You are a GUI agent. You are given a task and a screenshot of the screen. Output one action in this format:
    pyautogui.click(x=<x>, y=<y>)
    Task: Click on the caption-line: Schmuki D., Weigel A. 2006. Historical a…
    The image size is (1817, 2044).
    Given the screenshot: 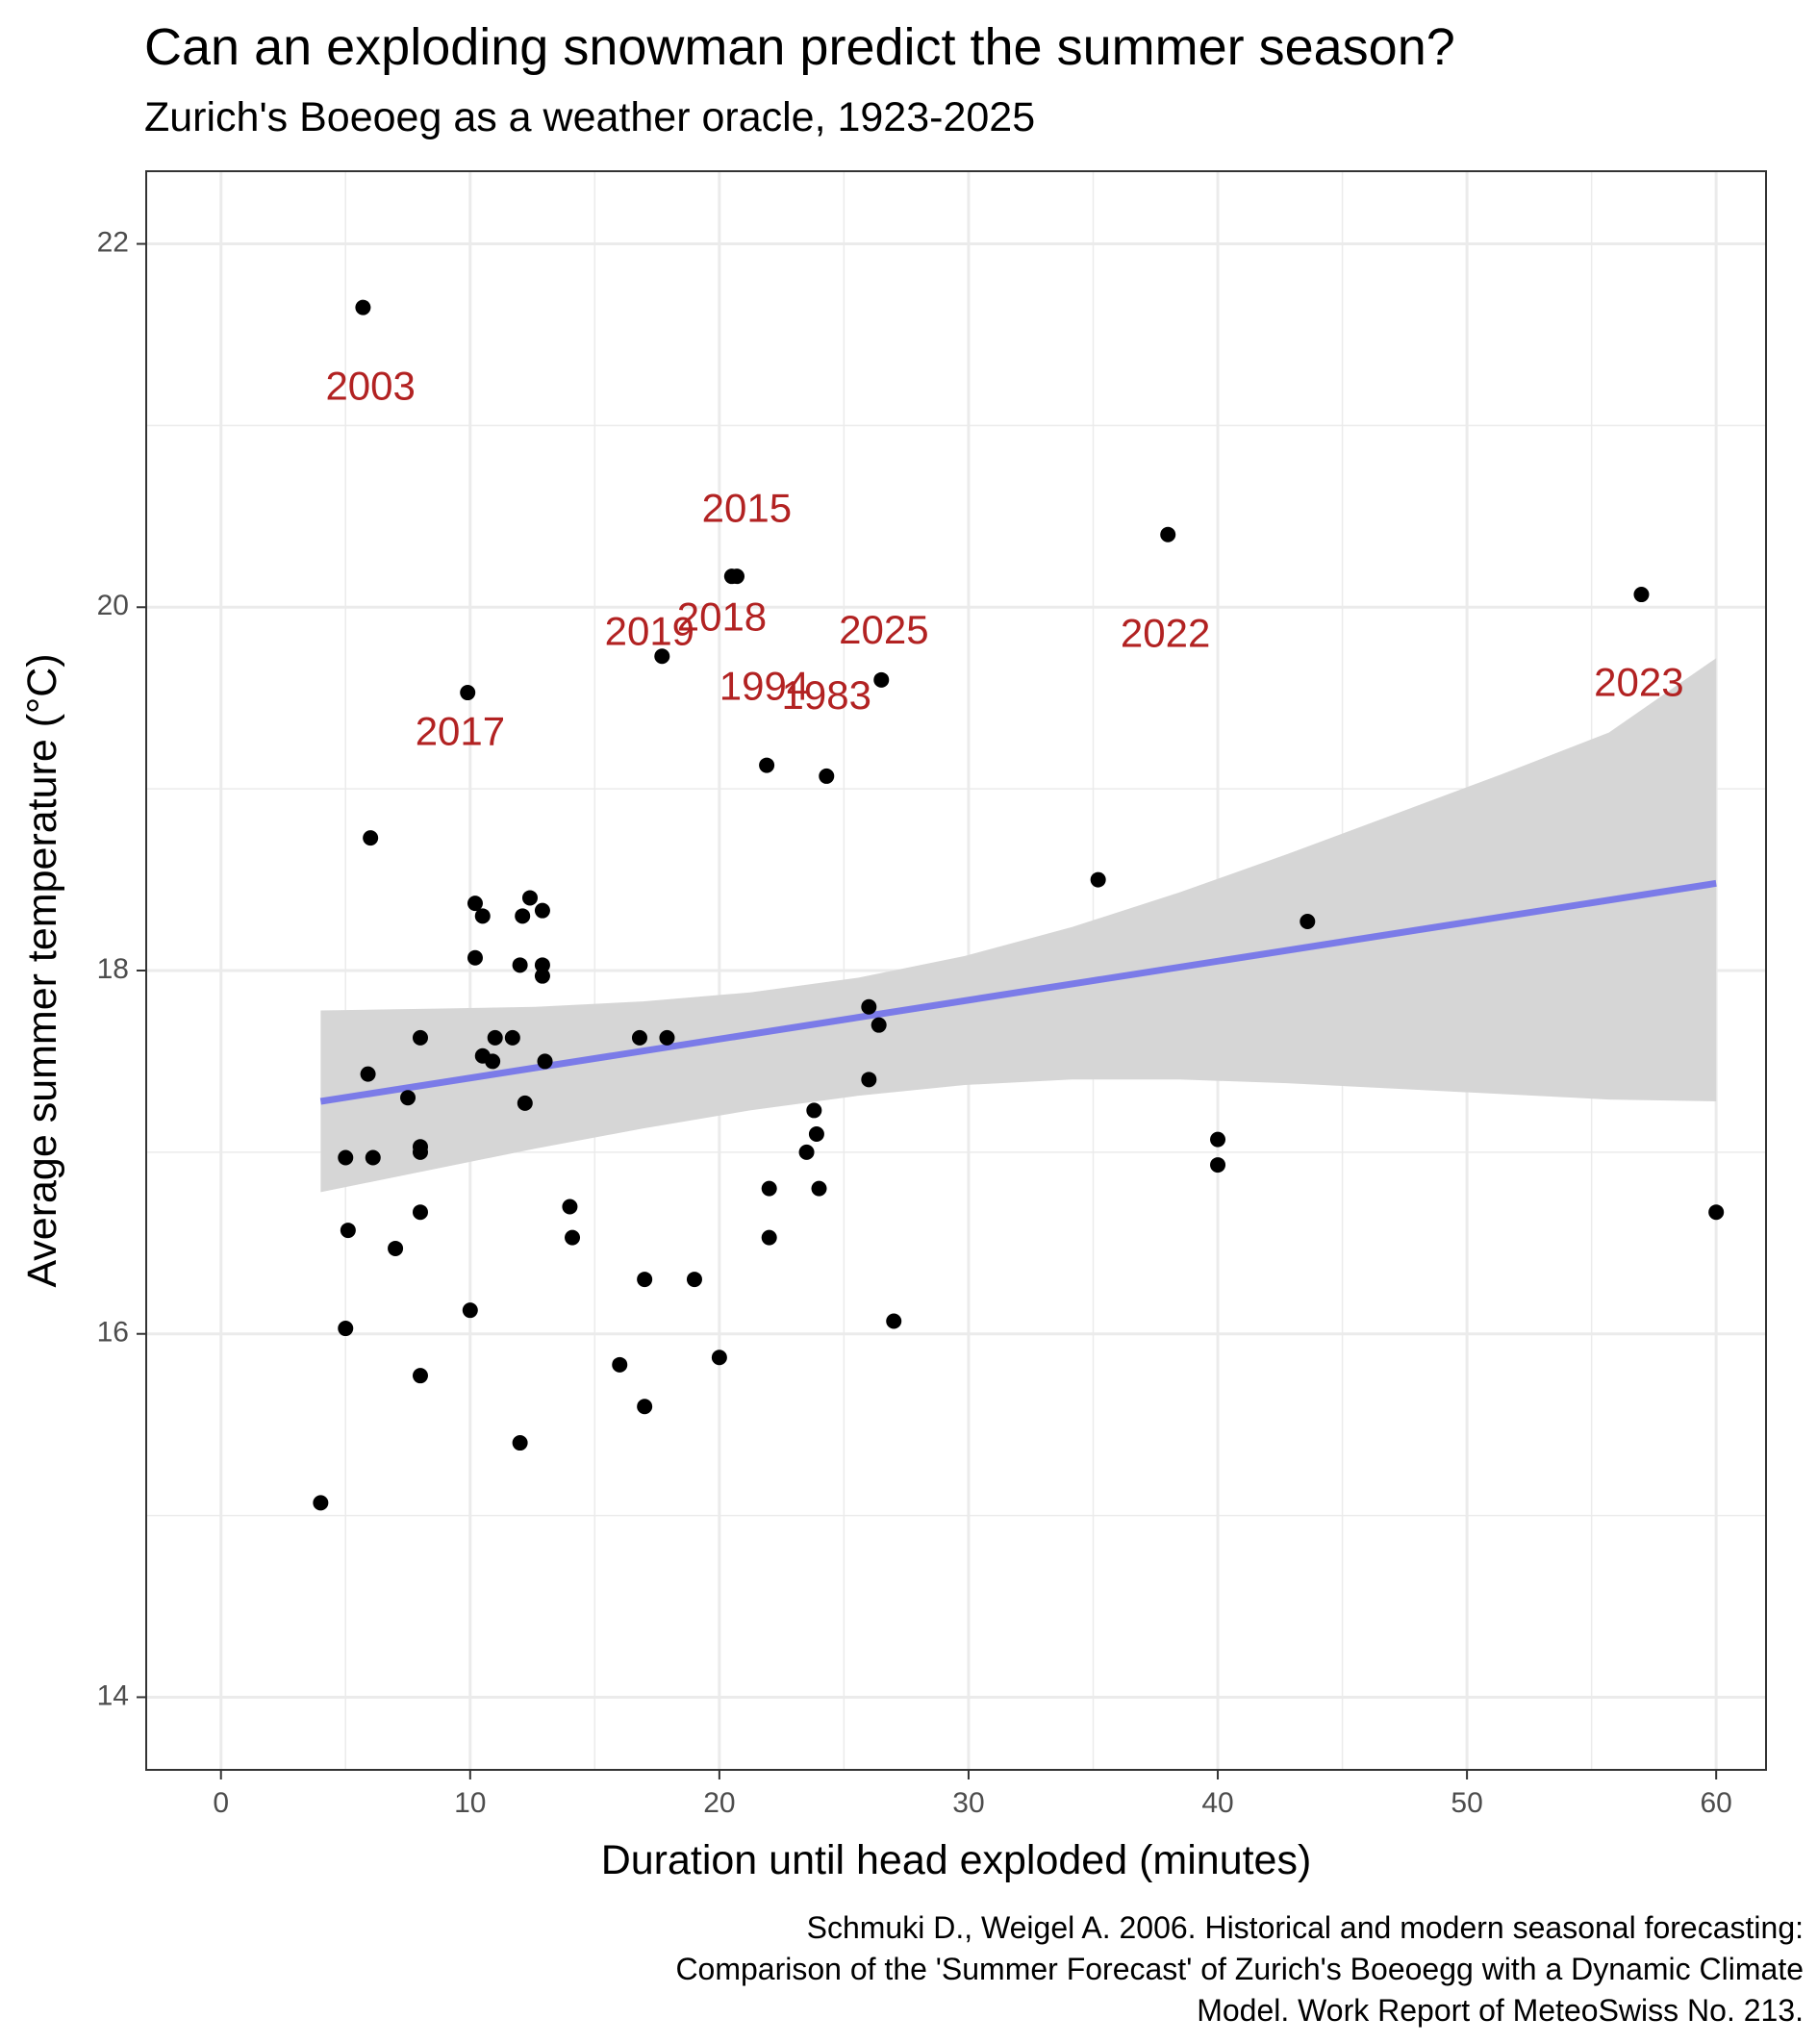 What is the action you would take?
    pyautogui.click(x=1305, y=1927)
    